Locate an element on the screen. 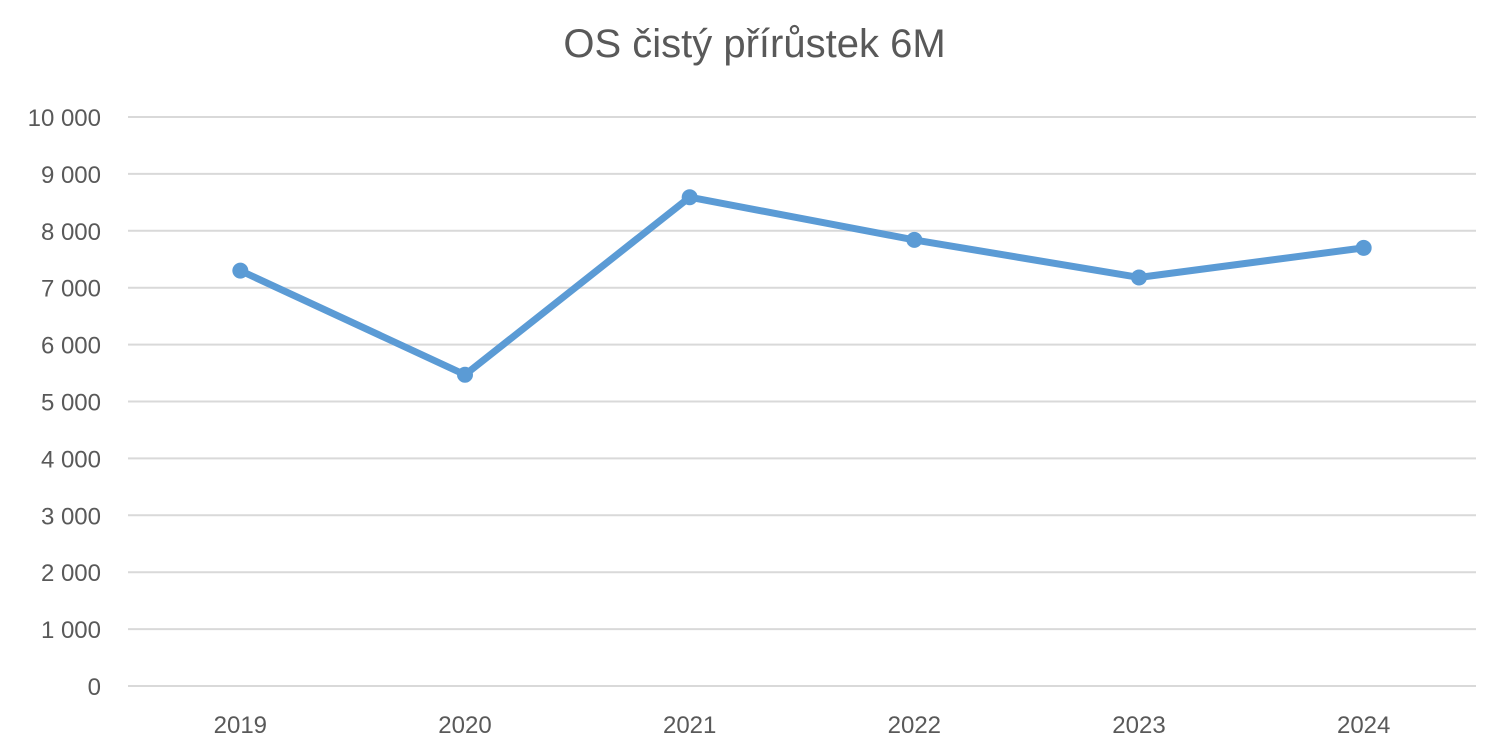 The width and height of the screenshot is (1509, 756). y-tick-label: 8 000 is located at coordinates (71, 232).